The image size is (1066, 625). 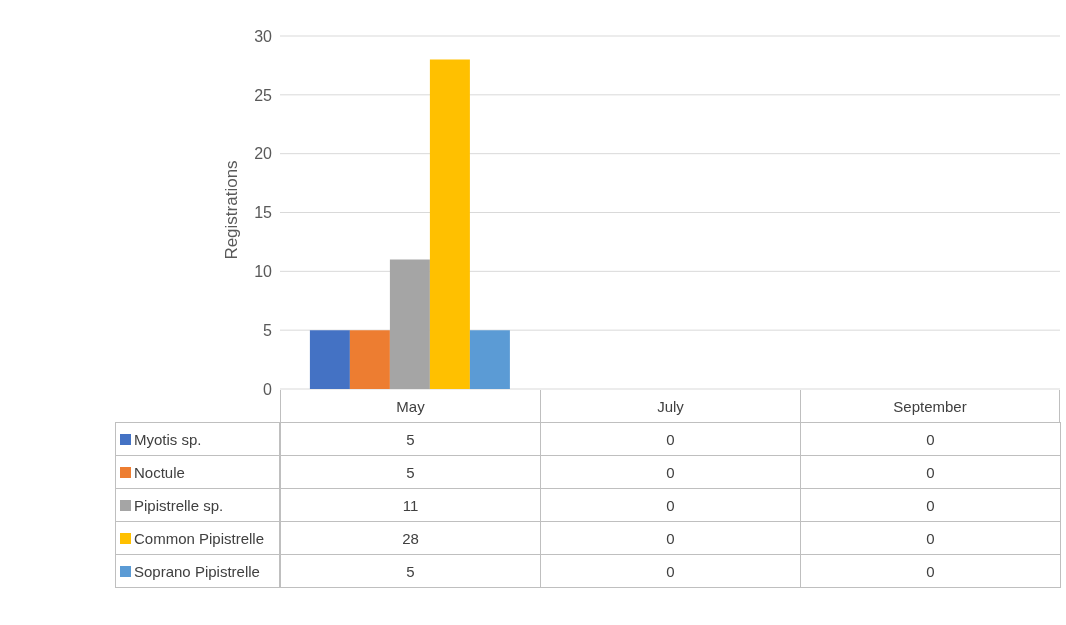 I want to click on y-axis-title: Registrations, so click(x=232, y=210).